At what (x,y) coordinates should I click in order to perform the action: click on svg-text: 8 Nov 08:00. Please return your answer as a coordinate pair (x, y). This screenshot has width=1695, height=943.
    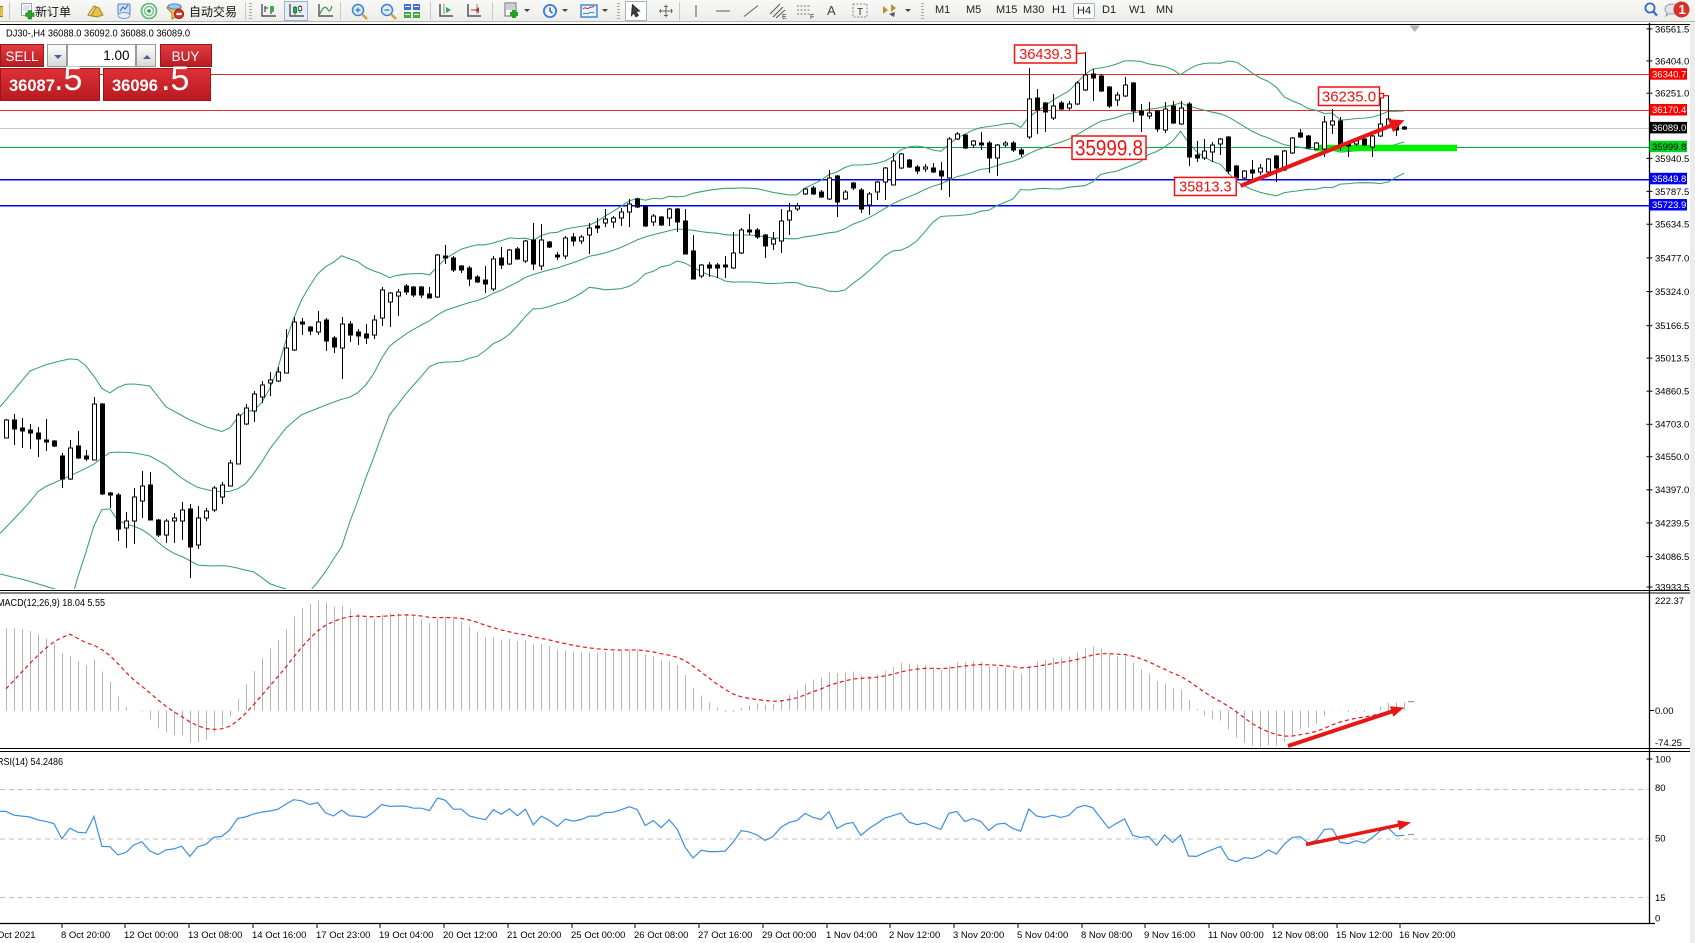
    Looking at the image, I should click on (1106, 935).